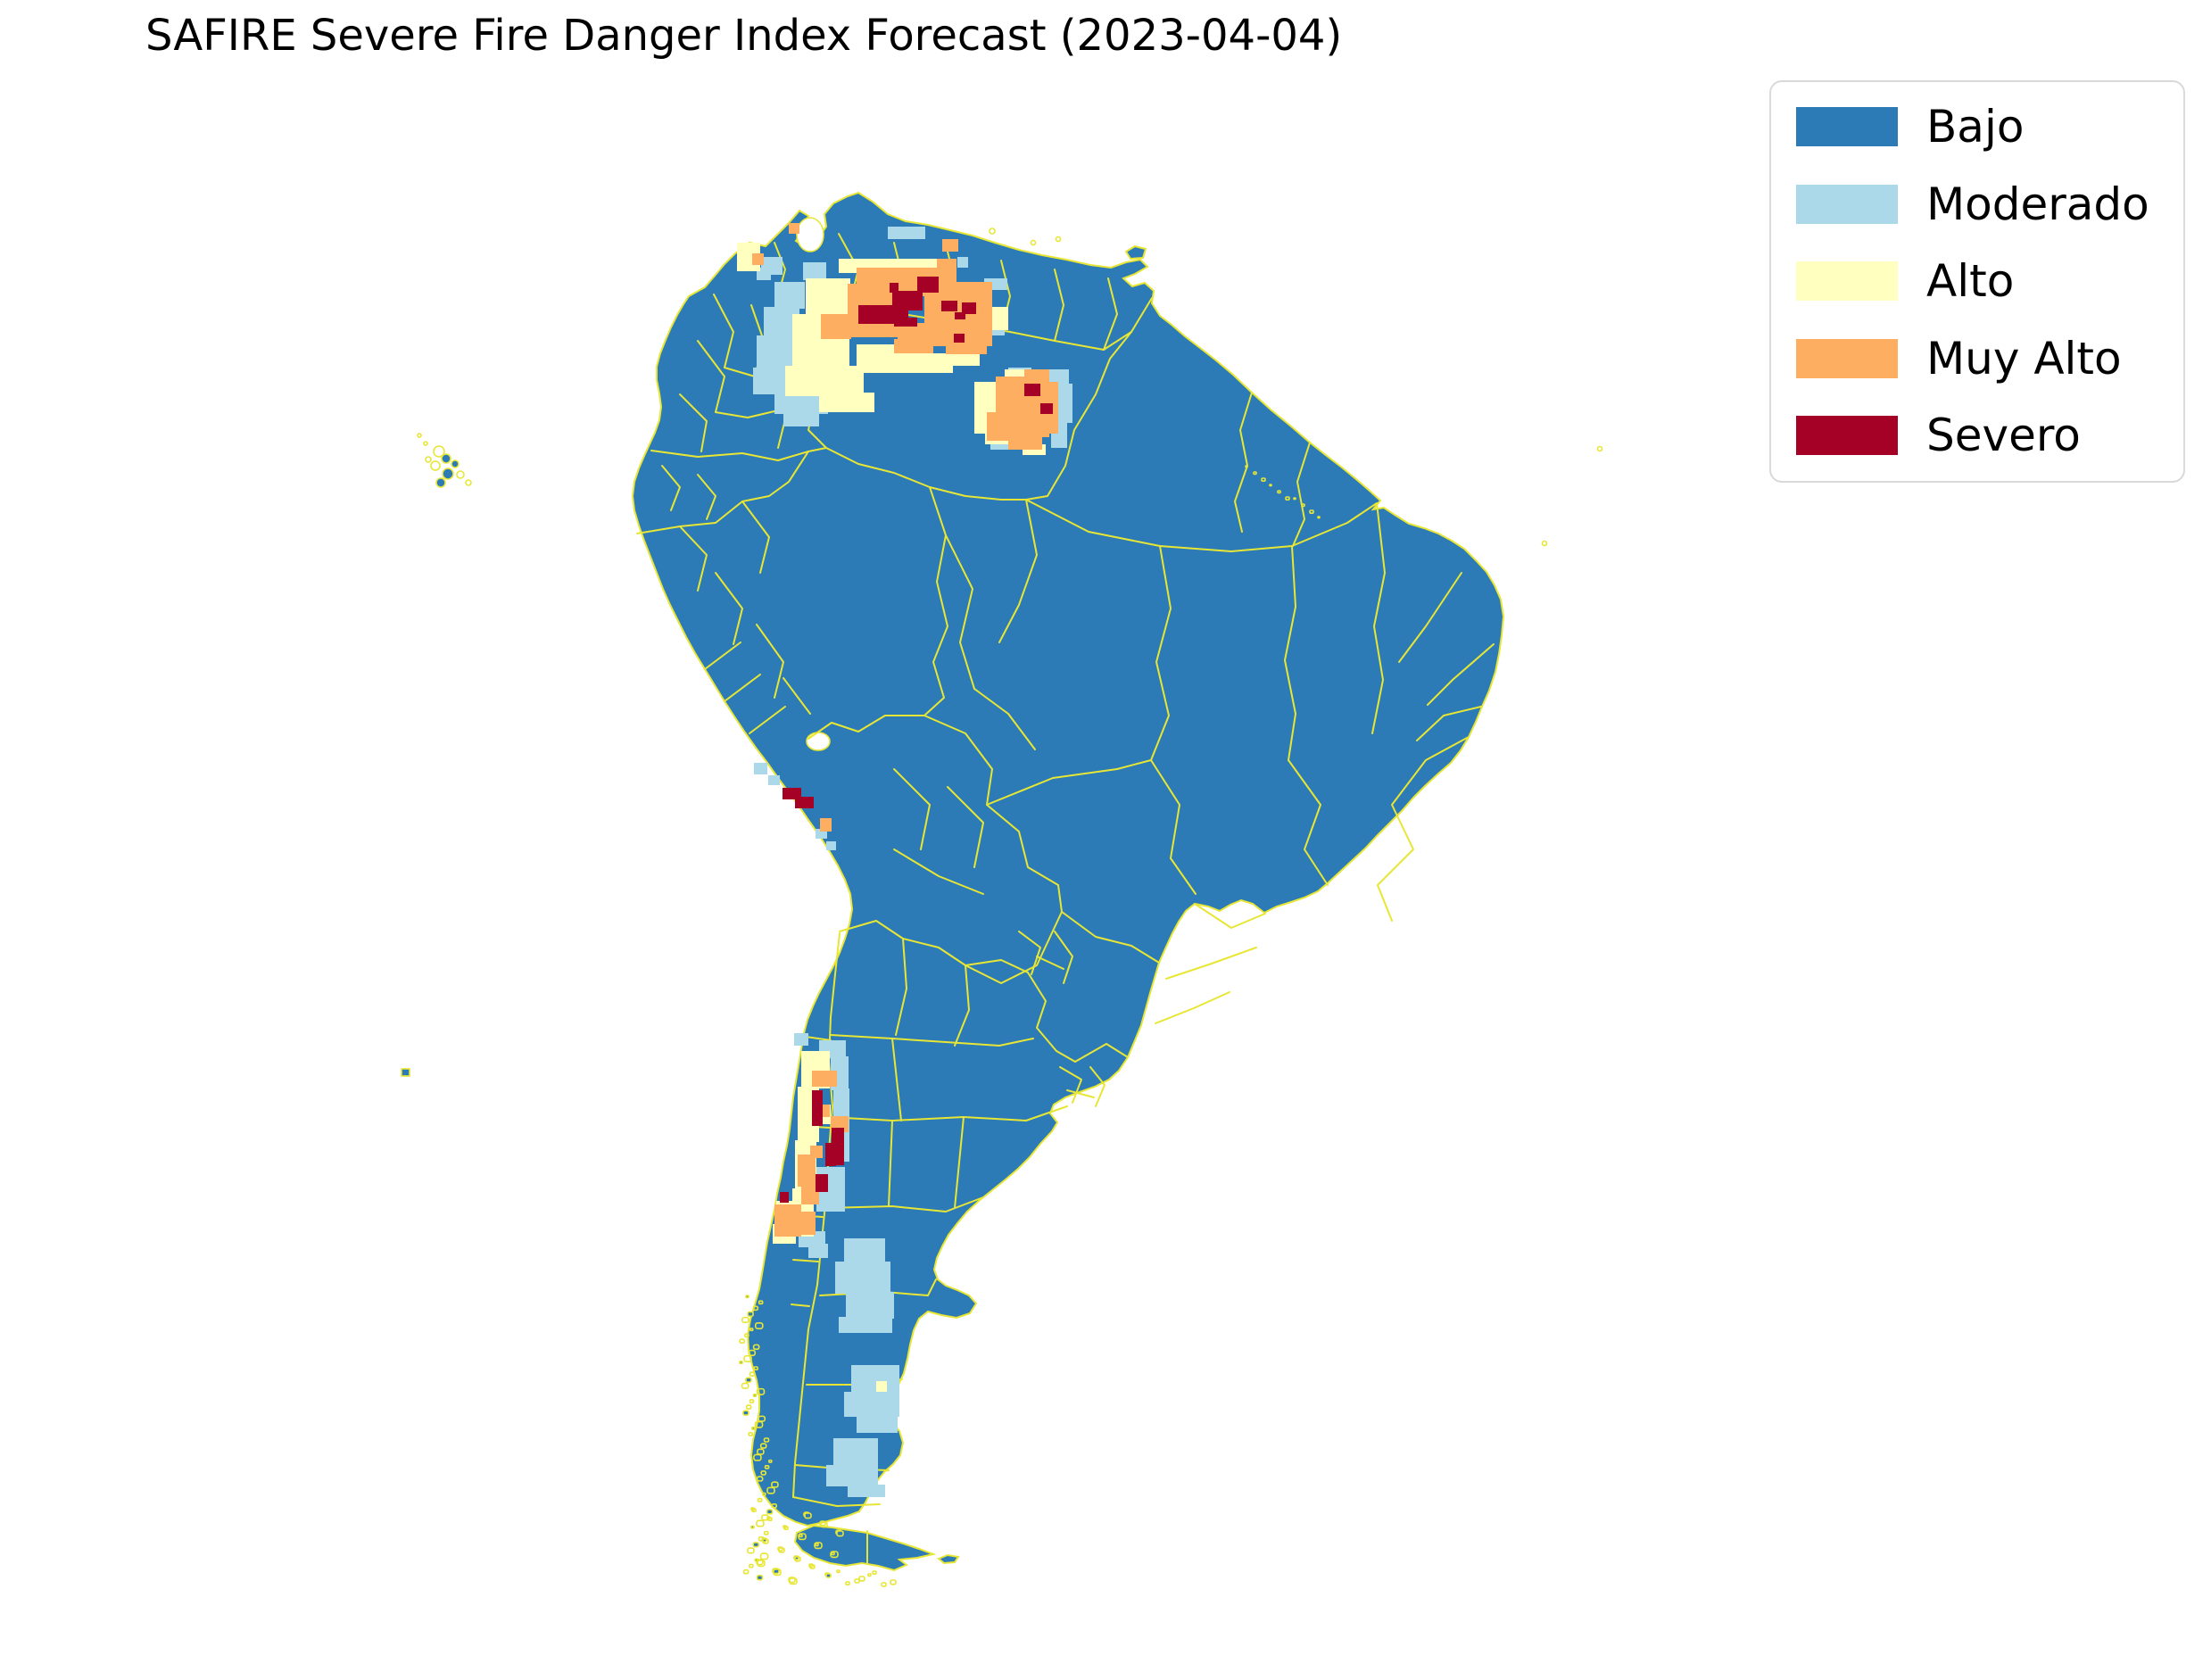 This screenshot has width=2211, height=1680. I want to click on cell-muy-alto-venezuela-ne-coast, so click(950, 245).